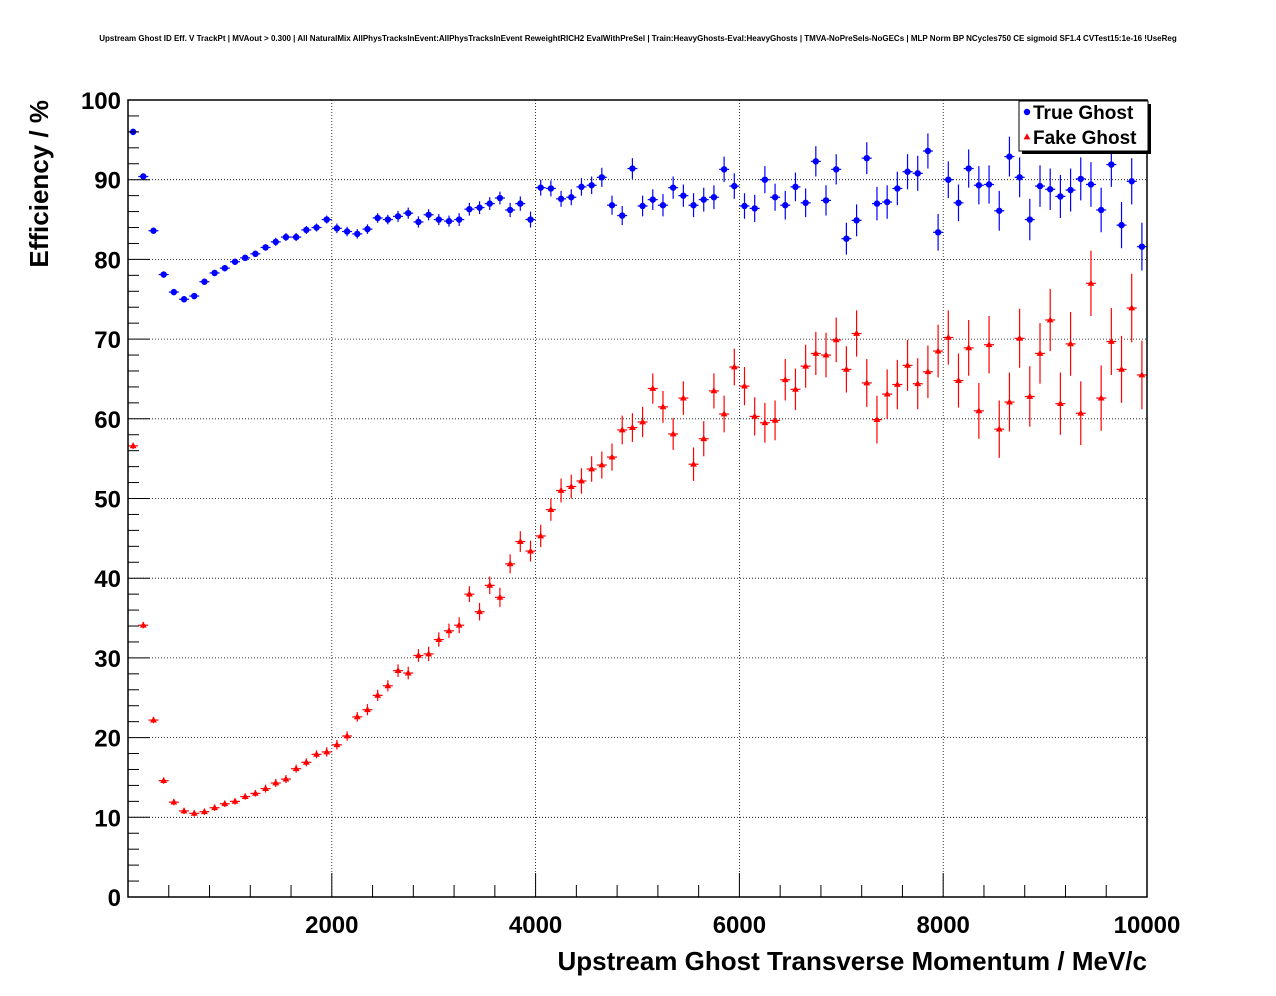 This screenshot has height=996, width=1276. Describe the element at coordinates (114, 898) in the screenshot. I see `y-tick-label: 0` at that location.